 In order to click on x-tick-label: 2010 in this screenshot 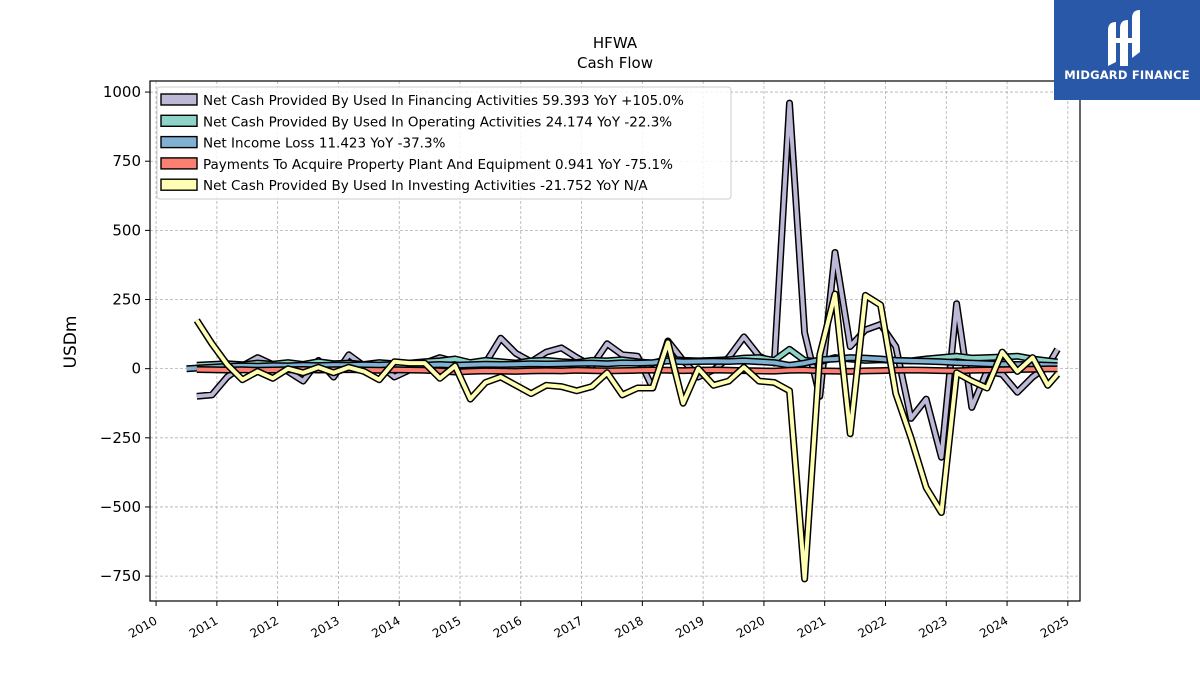, I will do `click(142, 626)`.